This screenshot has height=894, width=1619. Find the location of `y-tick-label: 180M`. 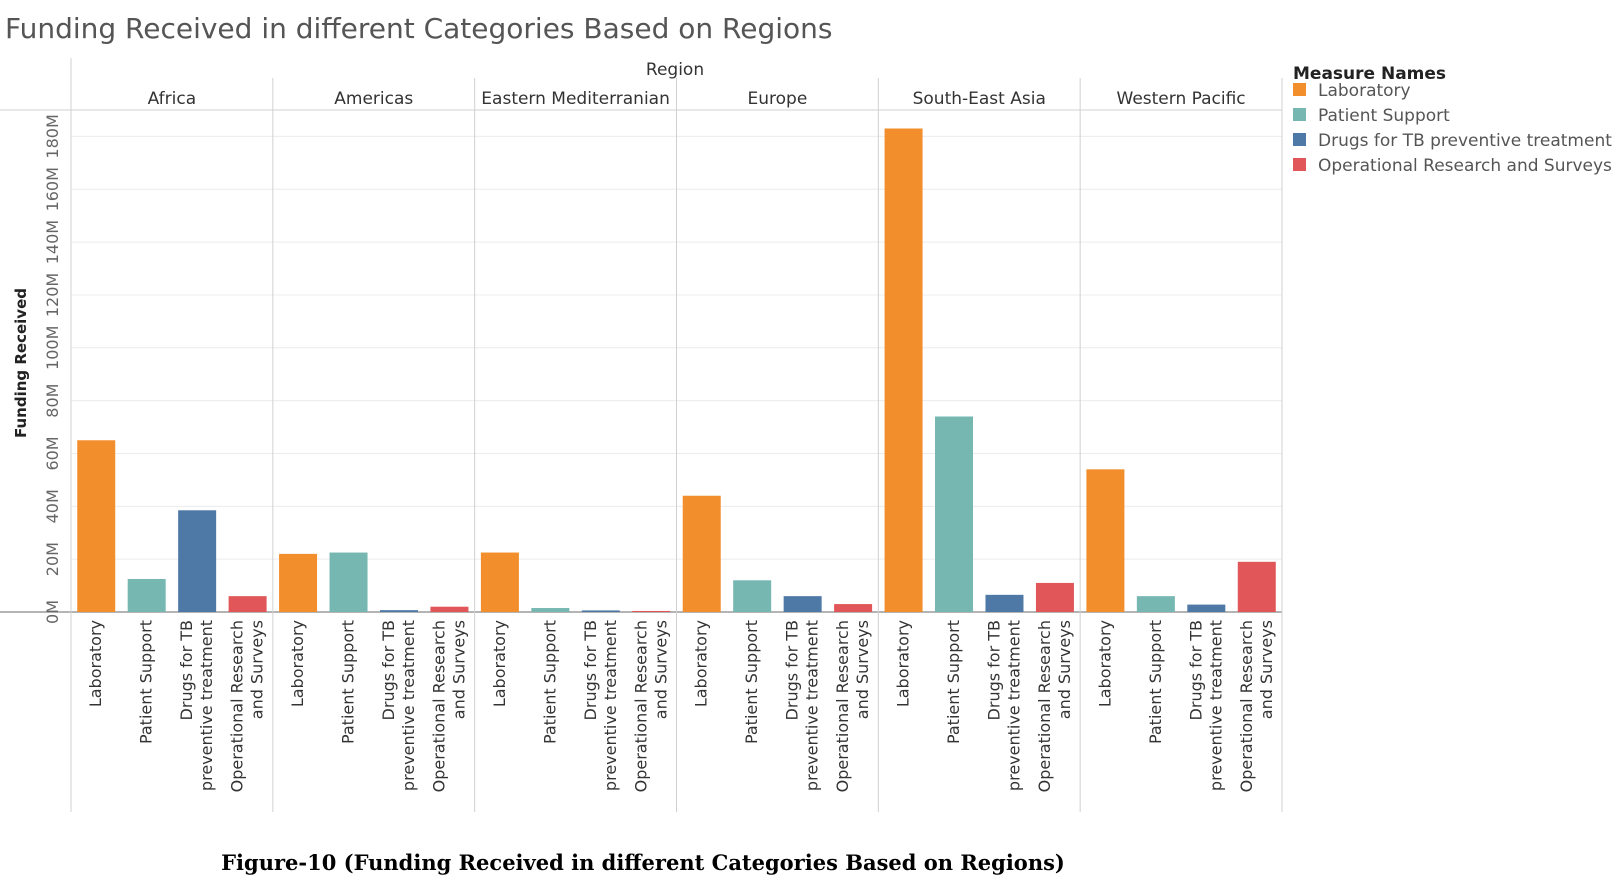

y-tick-label: 180M is located at coordinates (52, 136).